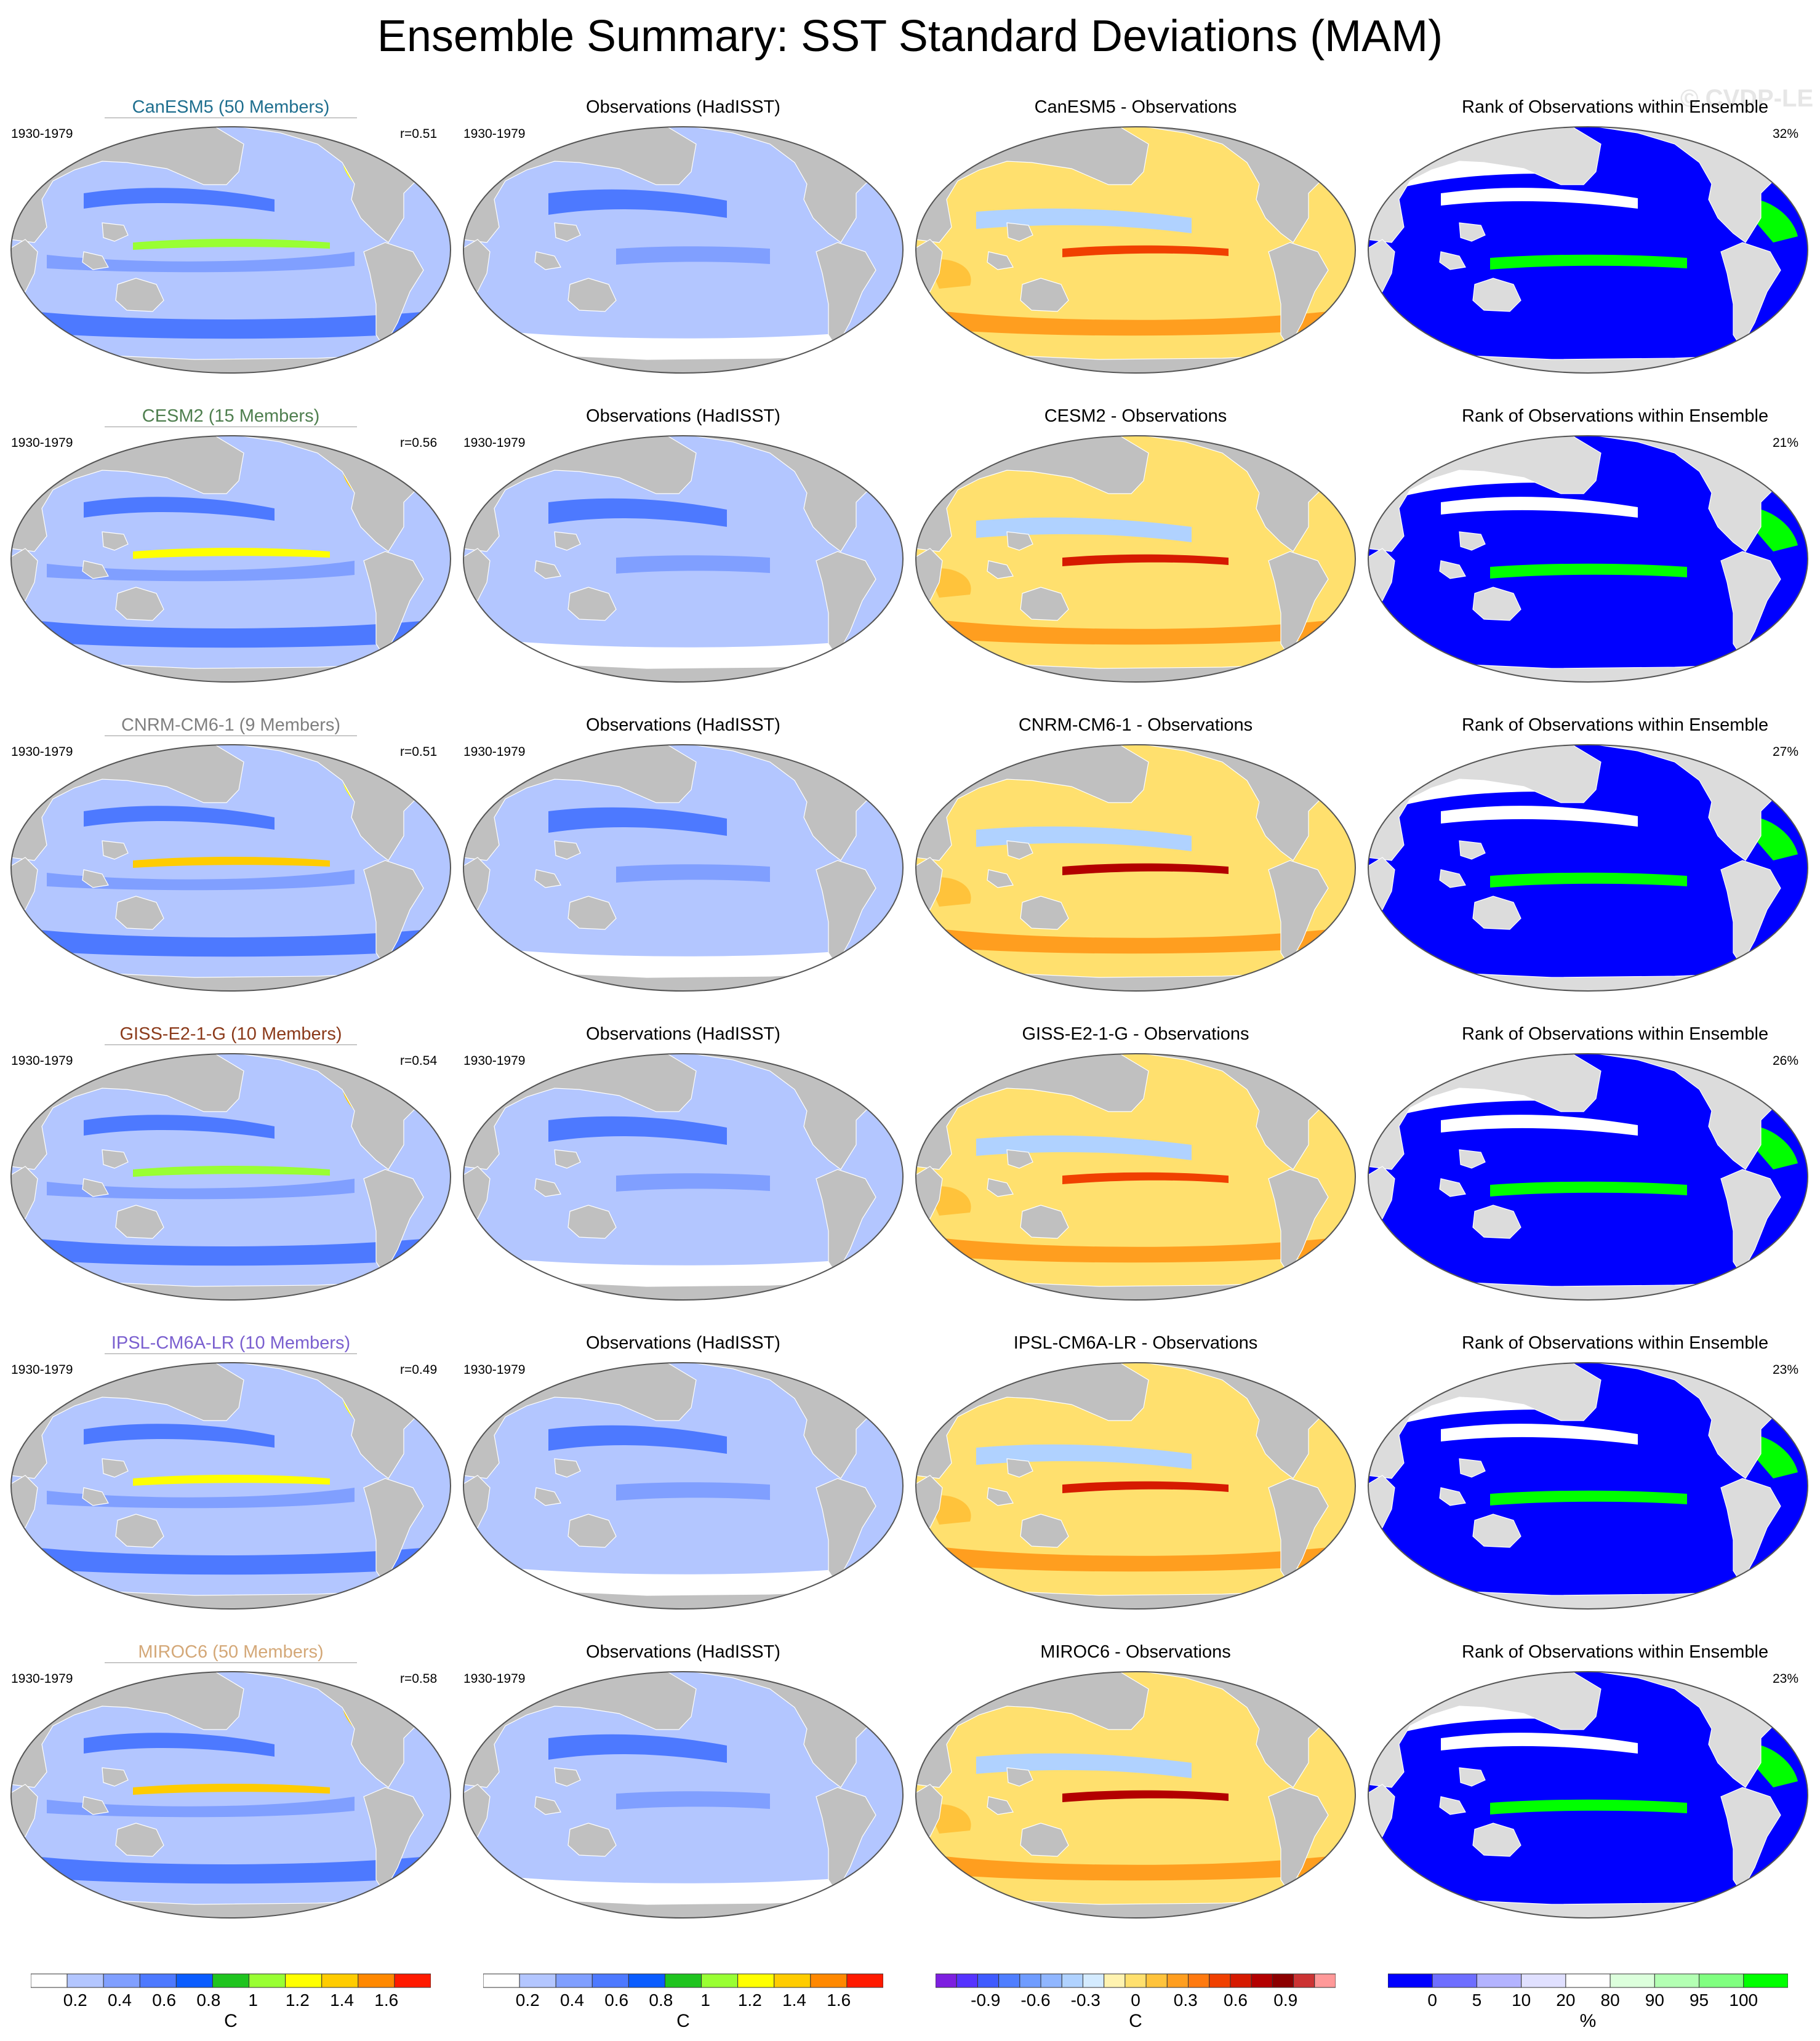  Describe the element at coordinates (1610, 2000) in the screenshot. I see `colorbar-tick-label: 80` at that location.